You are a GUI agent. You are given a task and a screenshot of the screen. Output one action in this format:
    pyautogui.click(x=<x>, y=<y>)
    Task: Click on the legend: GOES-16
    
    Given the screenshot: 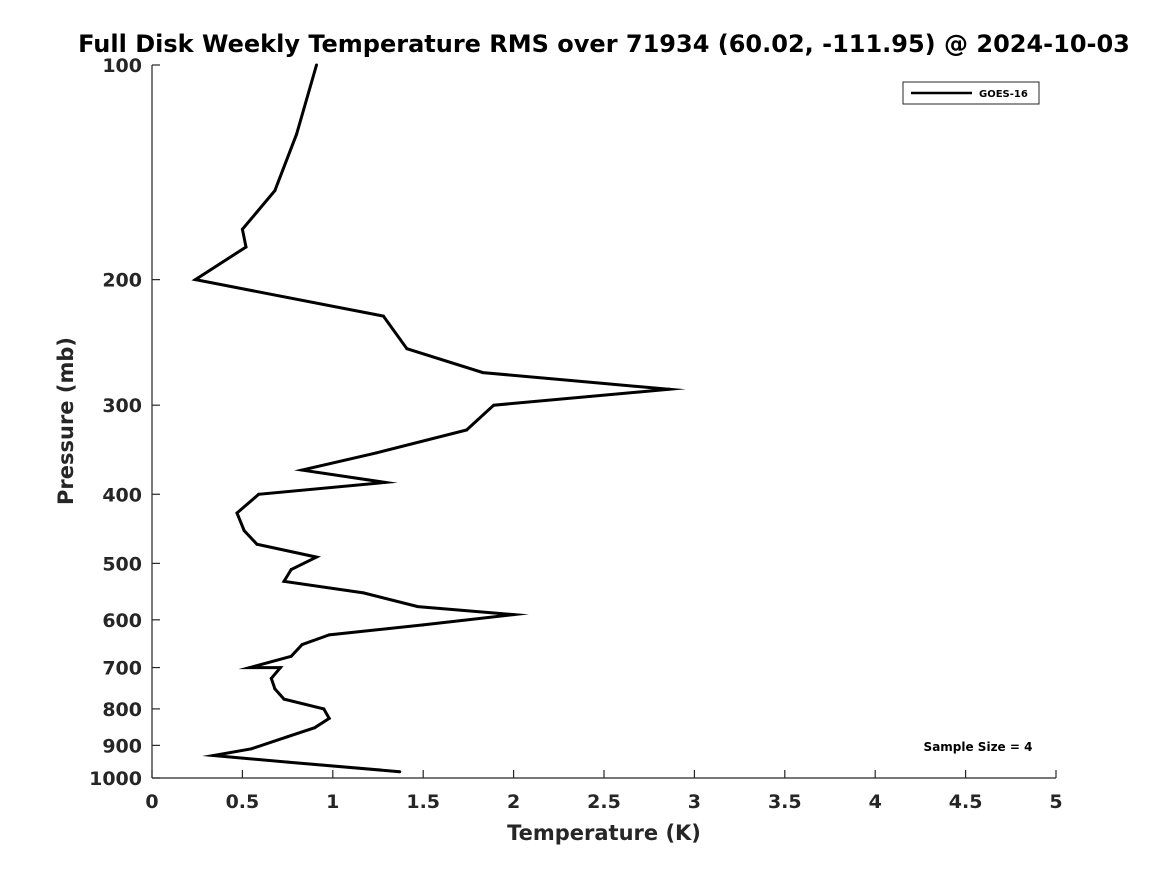 What is the action you would take?
    pyautogui.click(x=971, y=93)
    